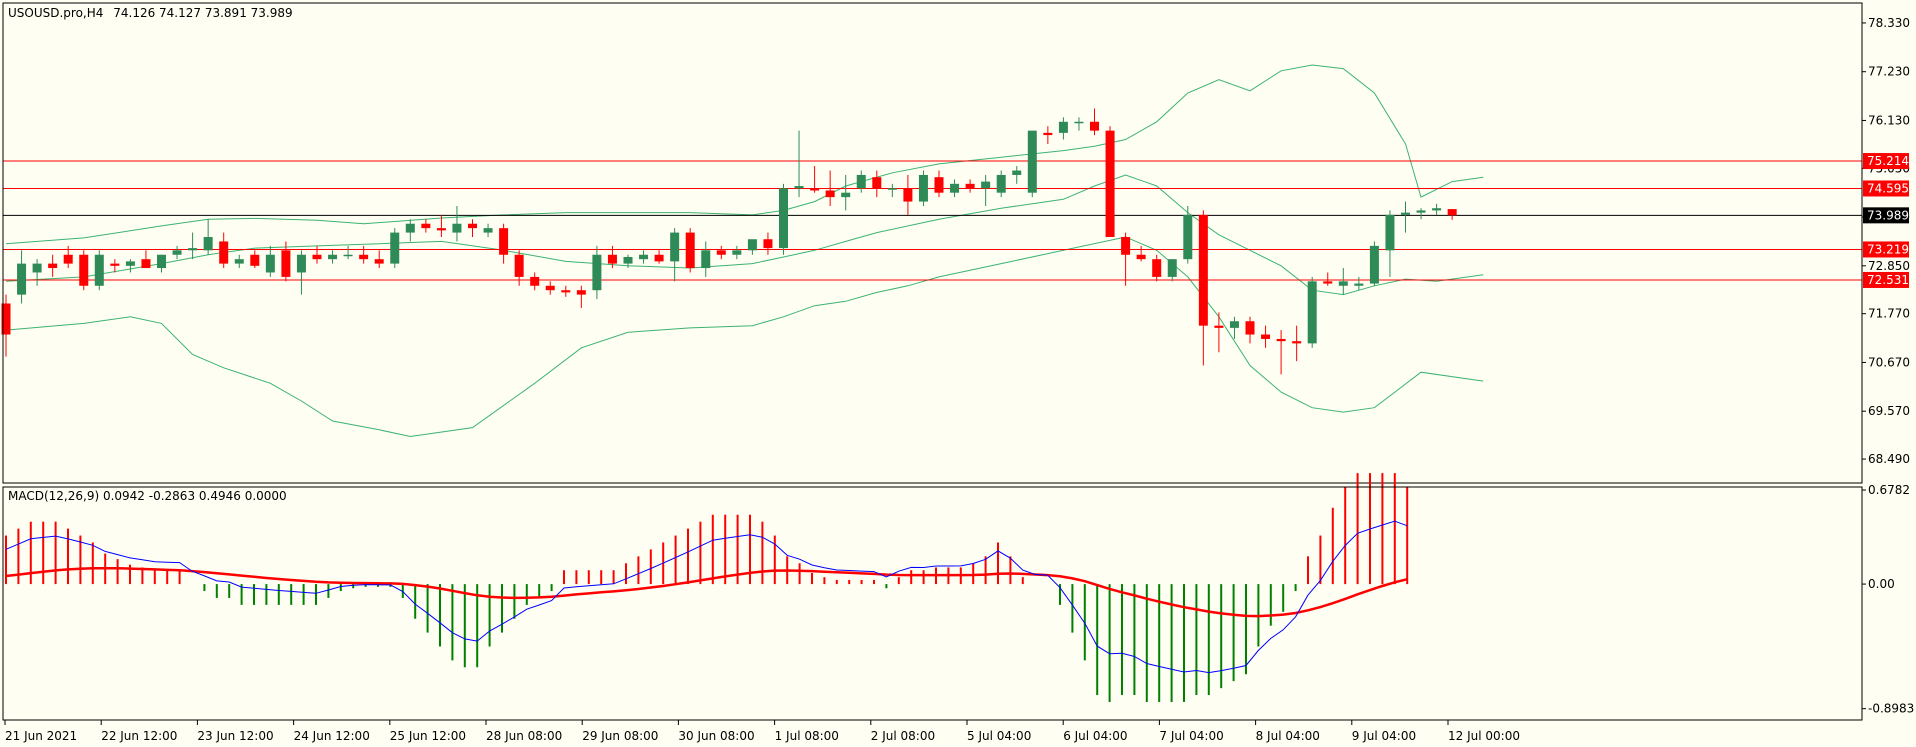 The width and height of the screenshot is (1916, 747). Describe the element at coordinates (55, 13) in the screenshot. I see `symbol-label: USOUSD.pro,H4` at that location.